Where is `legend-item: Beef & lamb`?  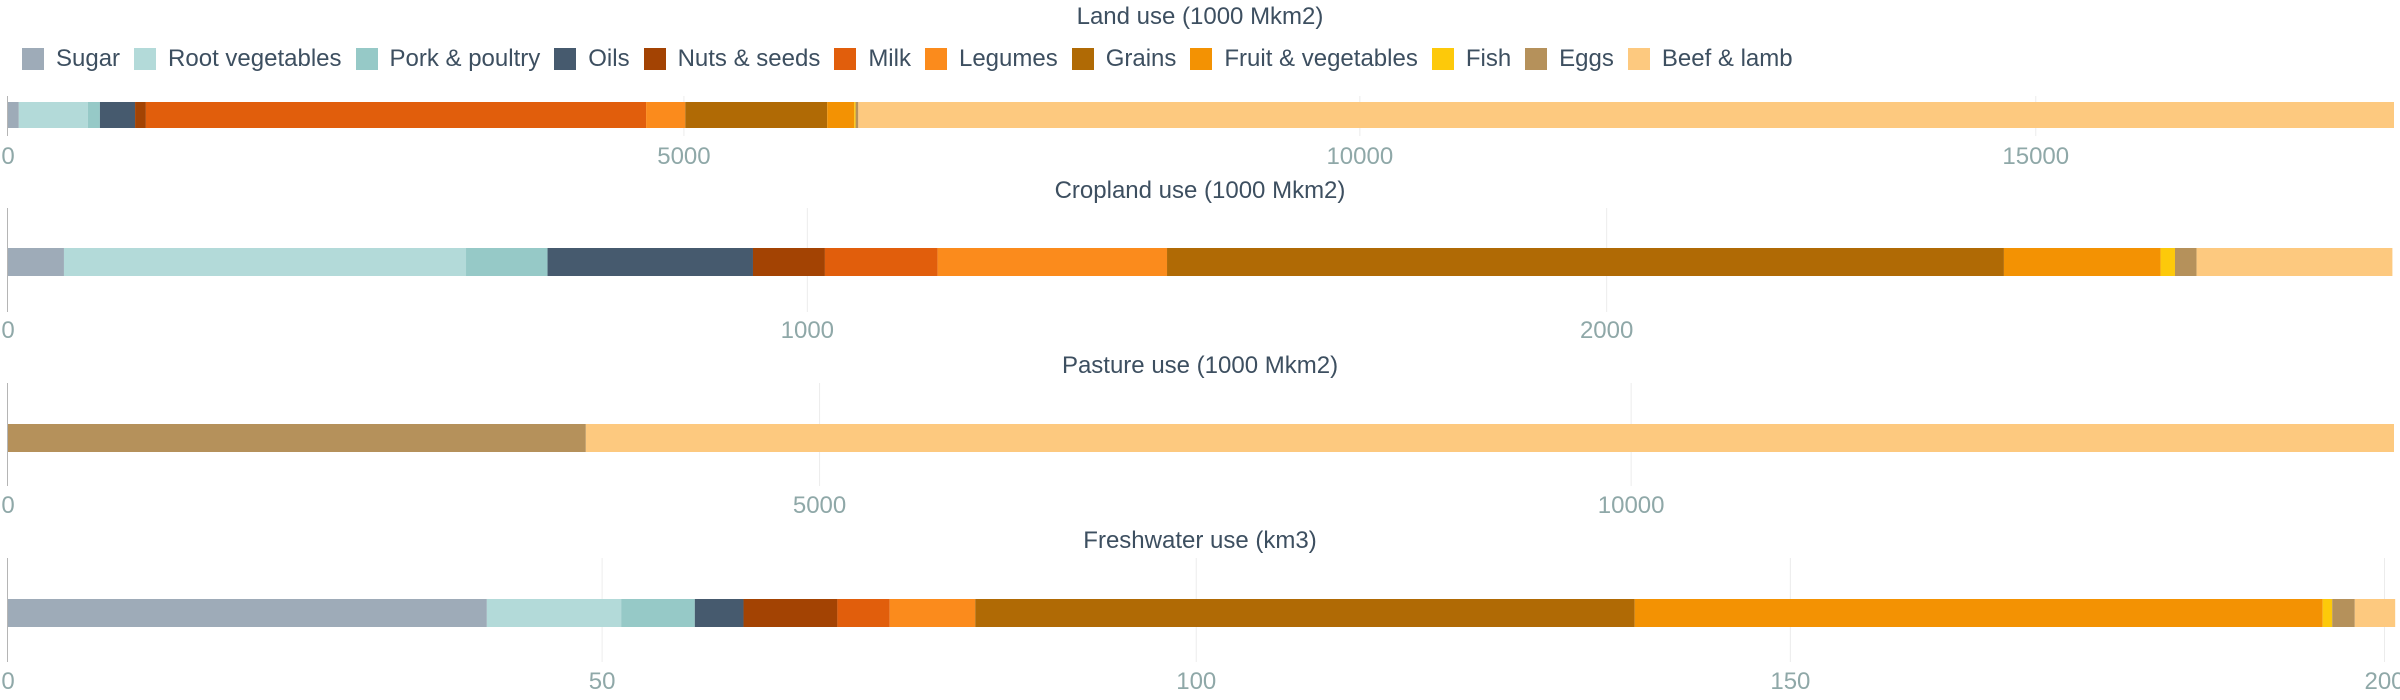 legend-item: Beef & lamb is located at coordinates (1710, 59).